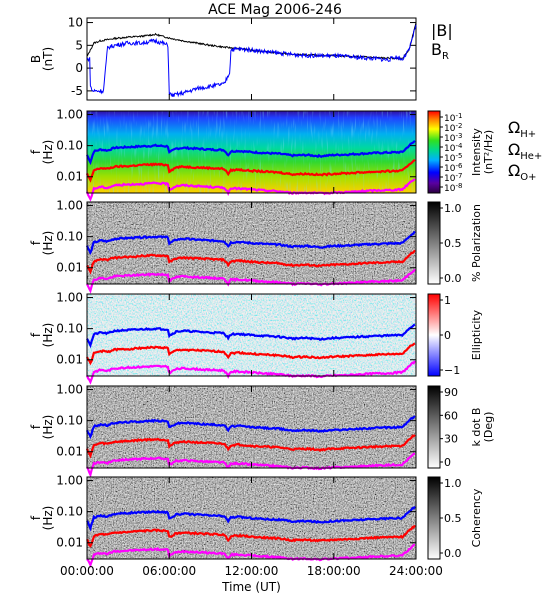 The image size is (550, 600). I want to click on kdotb-colorbar-label: k dot B, so click(476, 427).